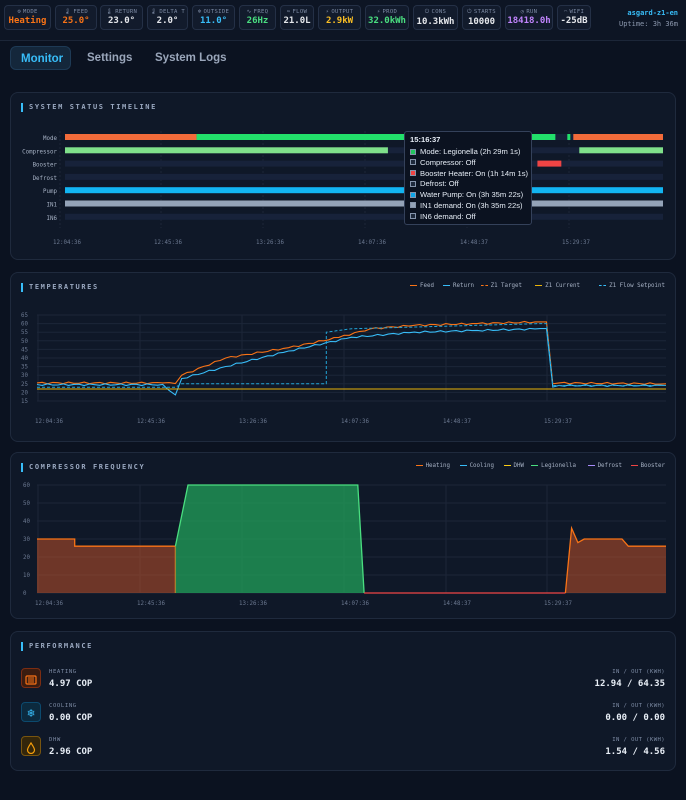 The width and height of the screenshot is (686, 800). What do you see at coordinates (501, 286) in the screenshot?
I see `legend-item: Z1 Target` at bounding box center [501, 286].